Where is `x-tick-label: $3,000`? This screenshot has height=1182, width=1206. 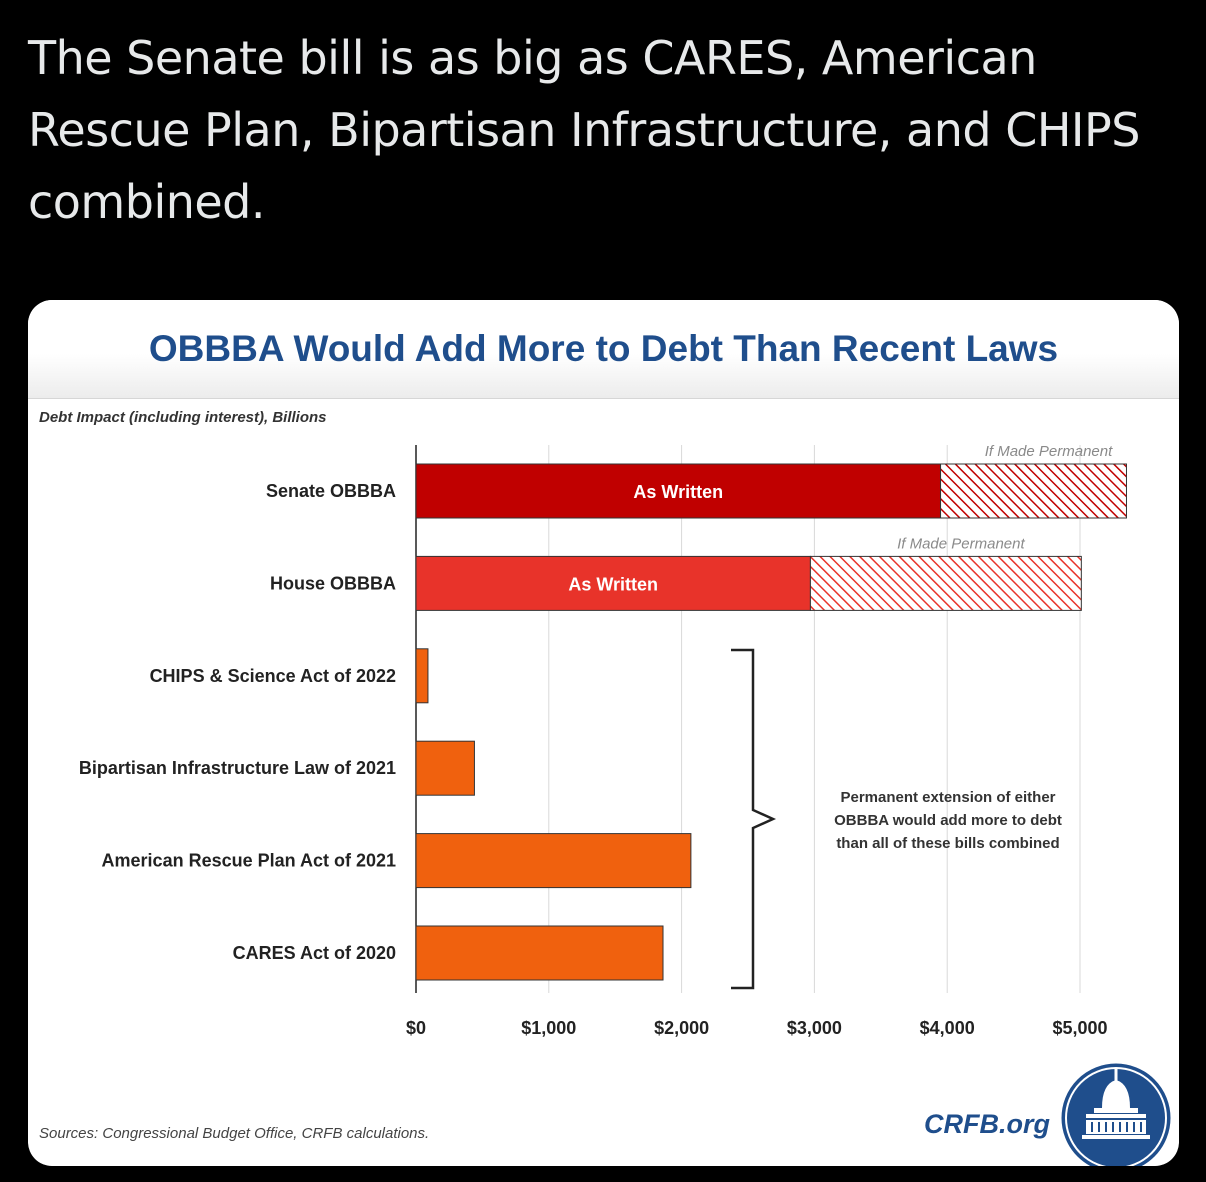
x-tick-label: $3,000 is located at coordinates (814, 1028).